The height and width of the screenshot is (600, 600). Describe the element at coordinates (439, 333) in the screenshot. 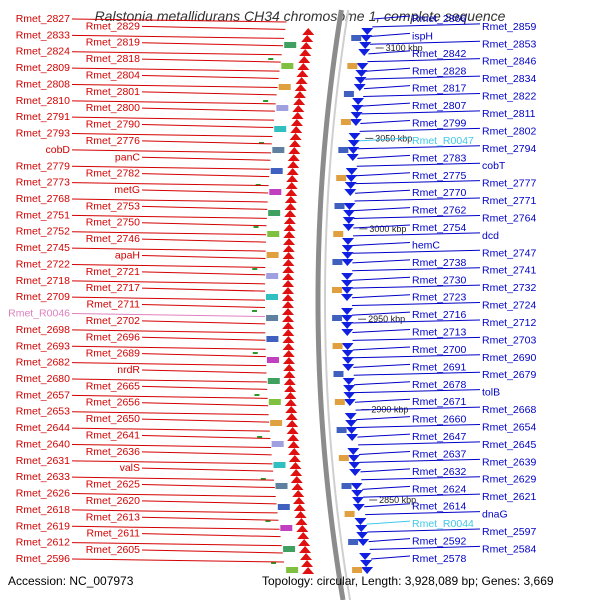

I see `gene-label: Rmet_2713` at that location.